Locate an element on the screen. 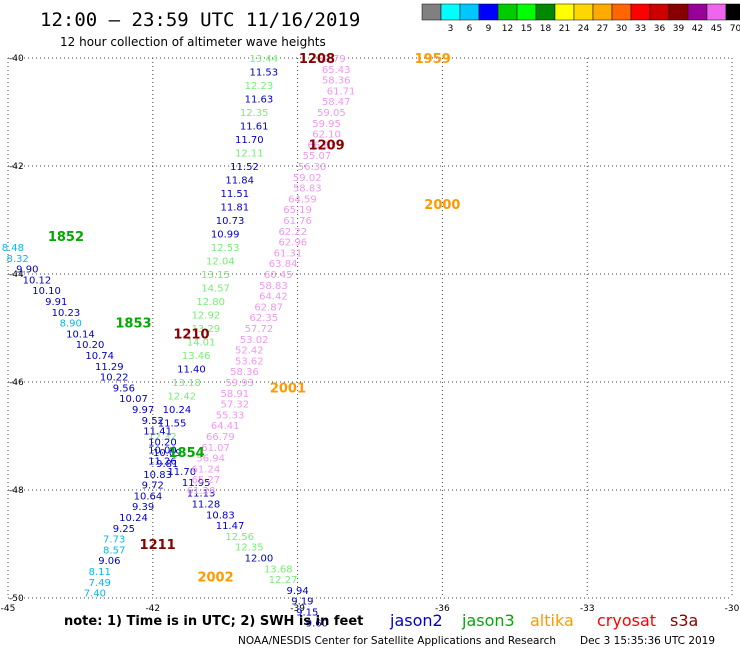  y-tick-label: -48 is located at coordinates (16, 491).